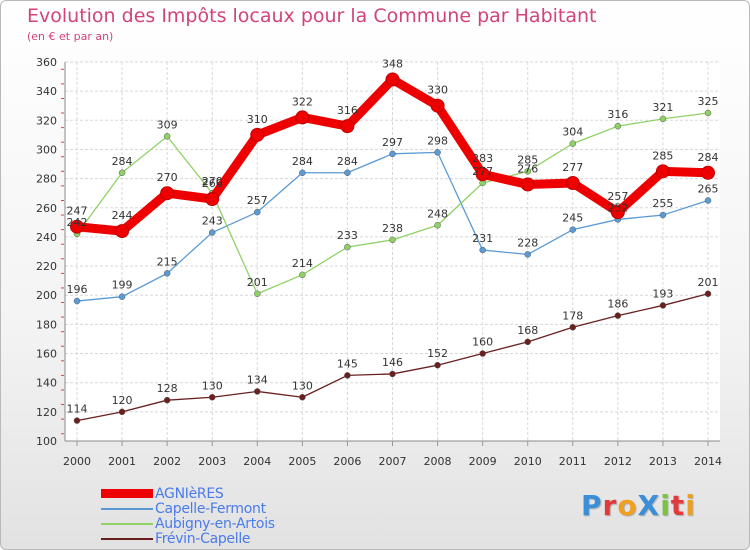 This screenshot has width=750, height=550. What do you see at coordinates (127, 538) in the screenshot?
I see `legend-swatch-frevin-capelle` at bounding box center [127, 538].